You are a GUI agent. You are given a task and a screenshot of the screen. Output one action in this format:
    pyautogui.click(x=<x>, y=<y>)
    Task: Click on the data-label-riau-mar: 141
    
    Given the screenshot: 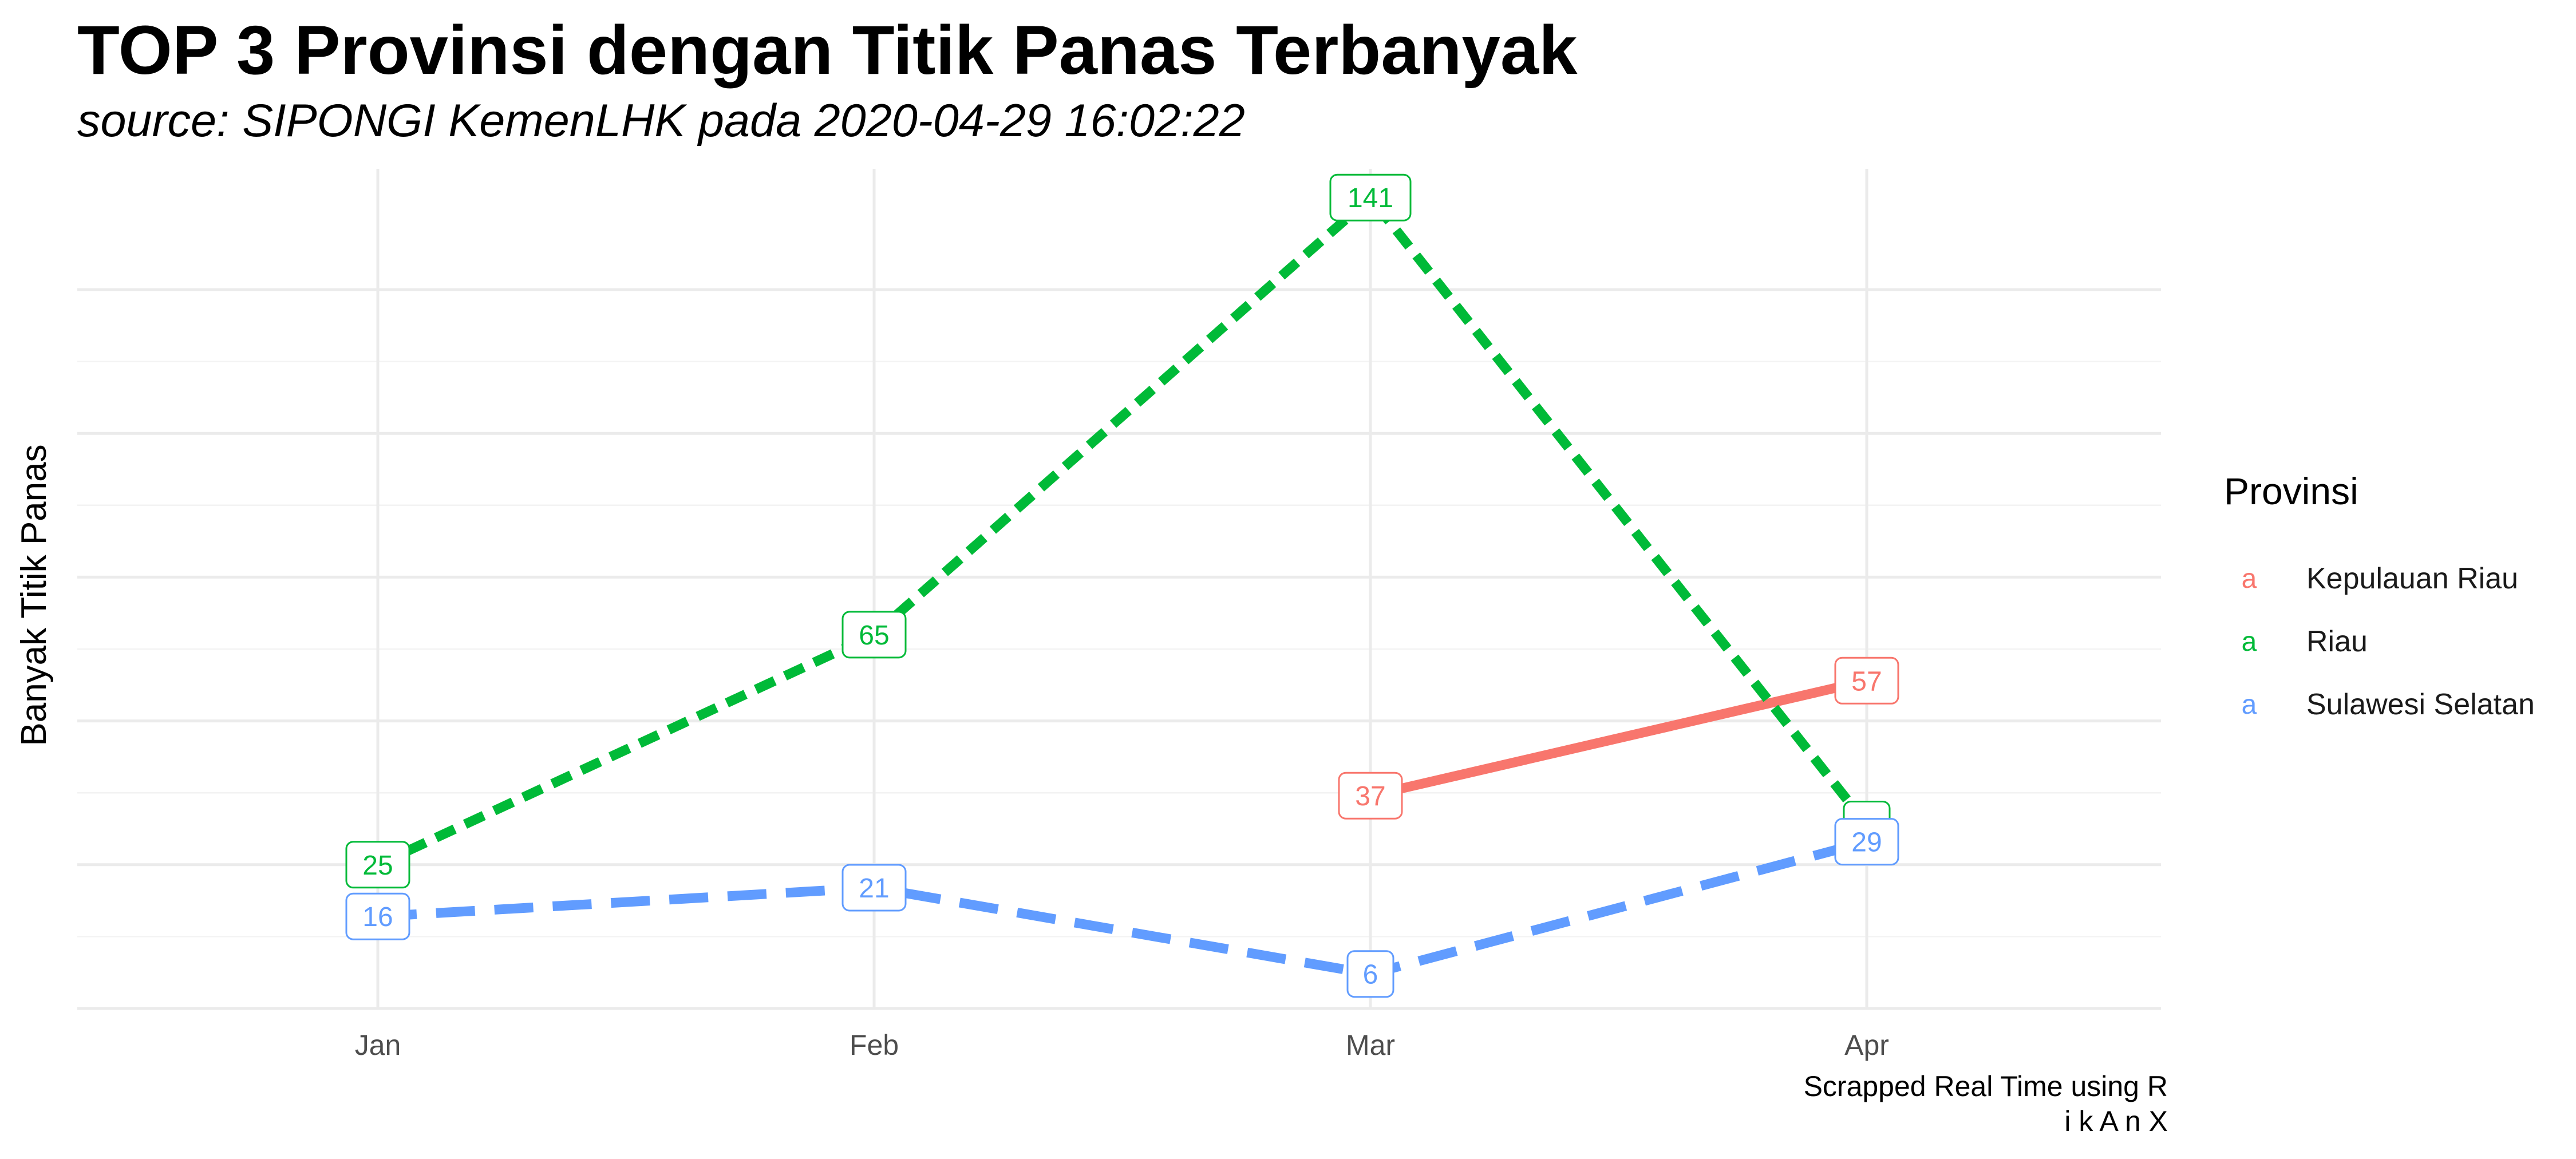 What is the action you would take?
    pyautogui.click(x=1370, y=197)
    